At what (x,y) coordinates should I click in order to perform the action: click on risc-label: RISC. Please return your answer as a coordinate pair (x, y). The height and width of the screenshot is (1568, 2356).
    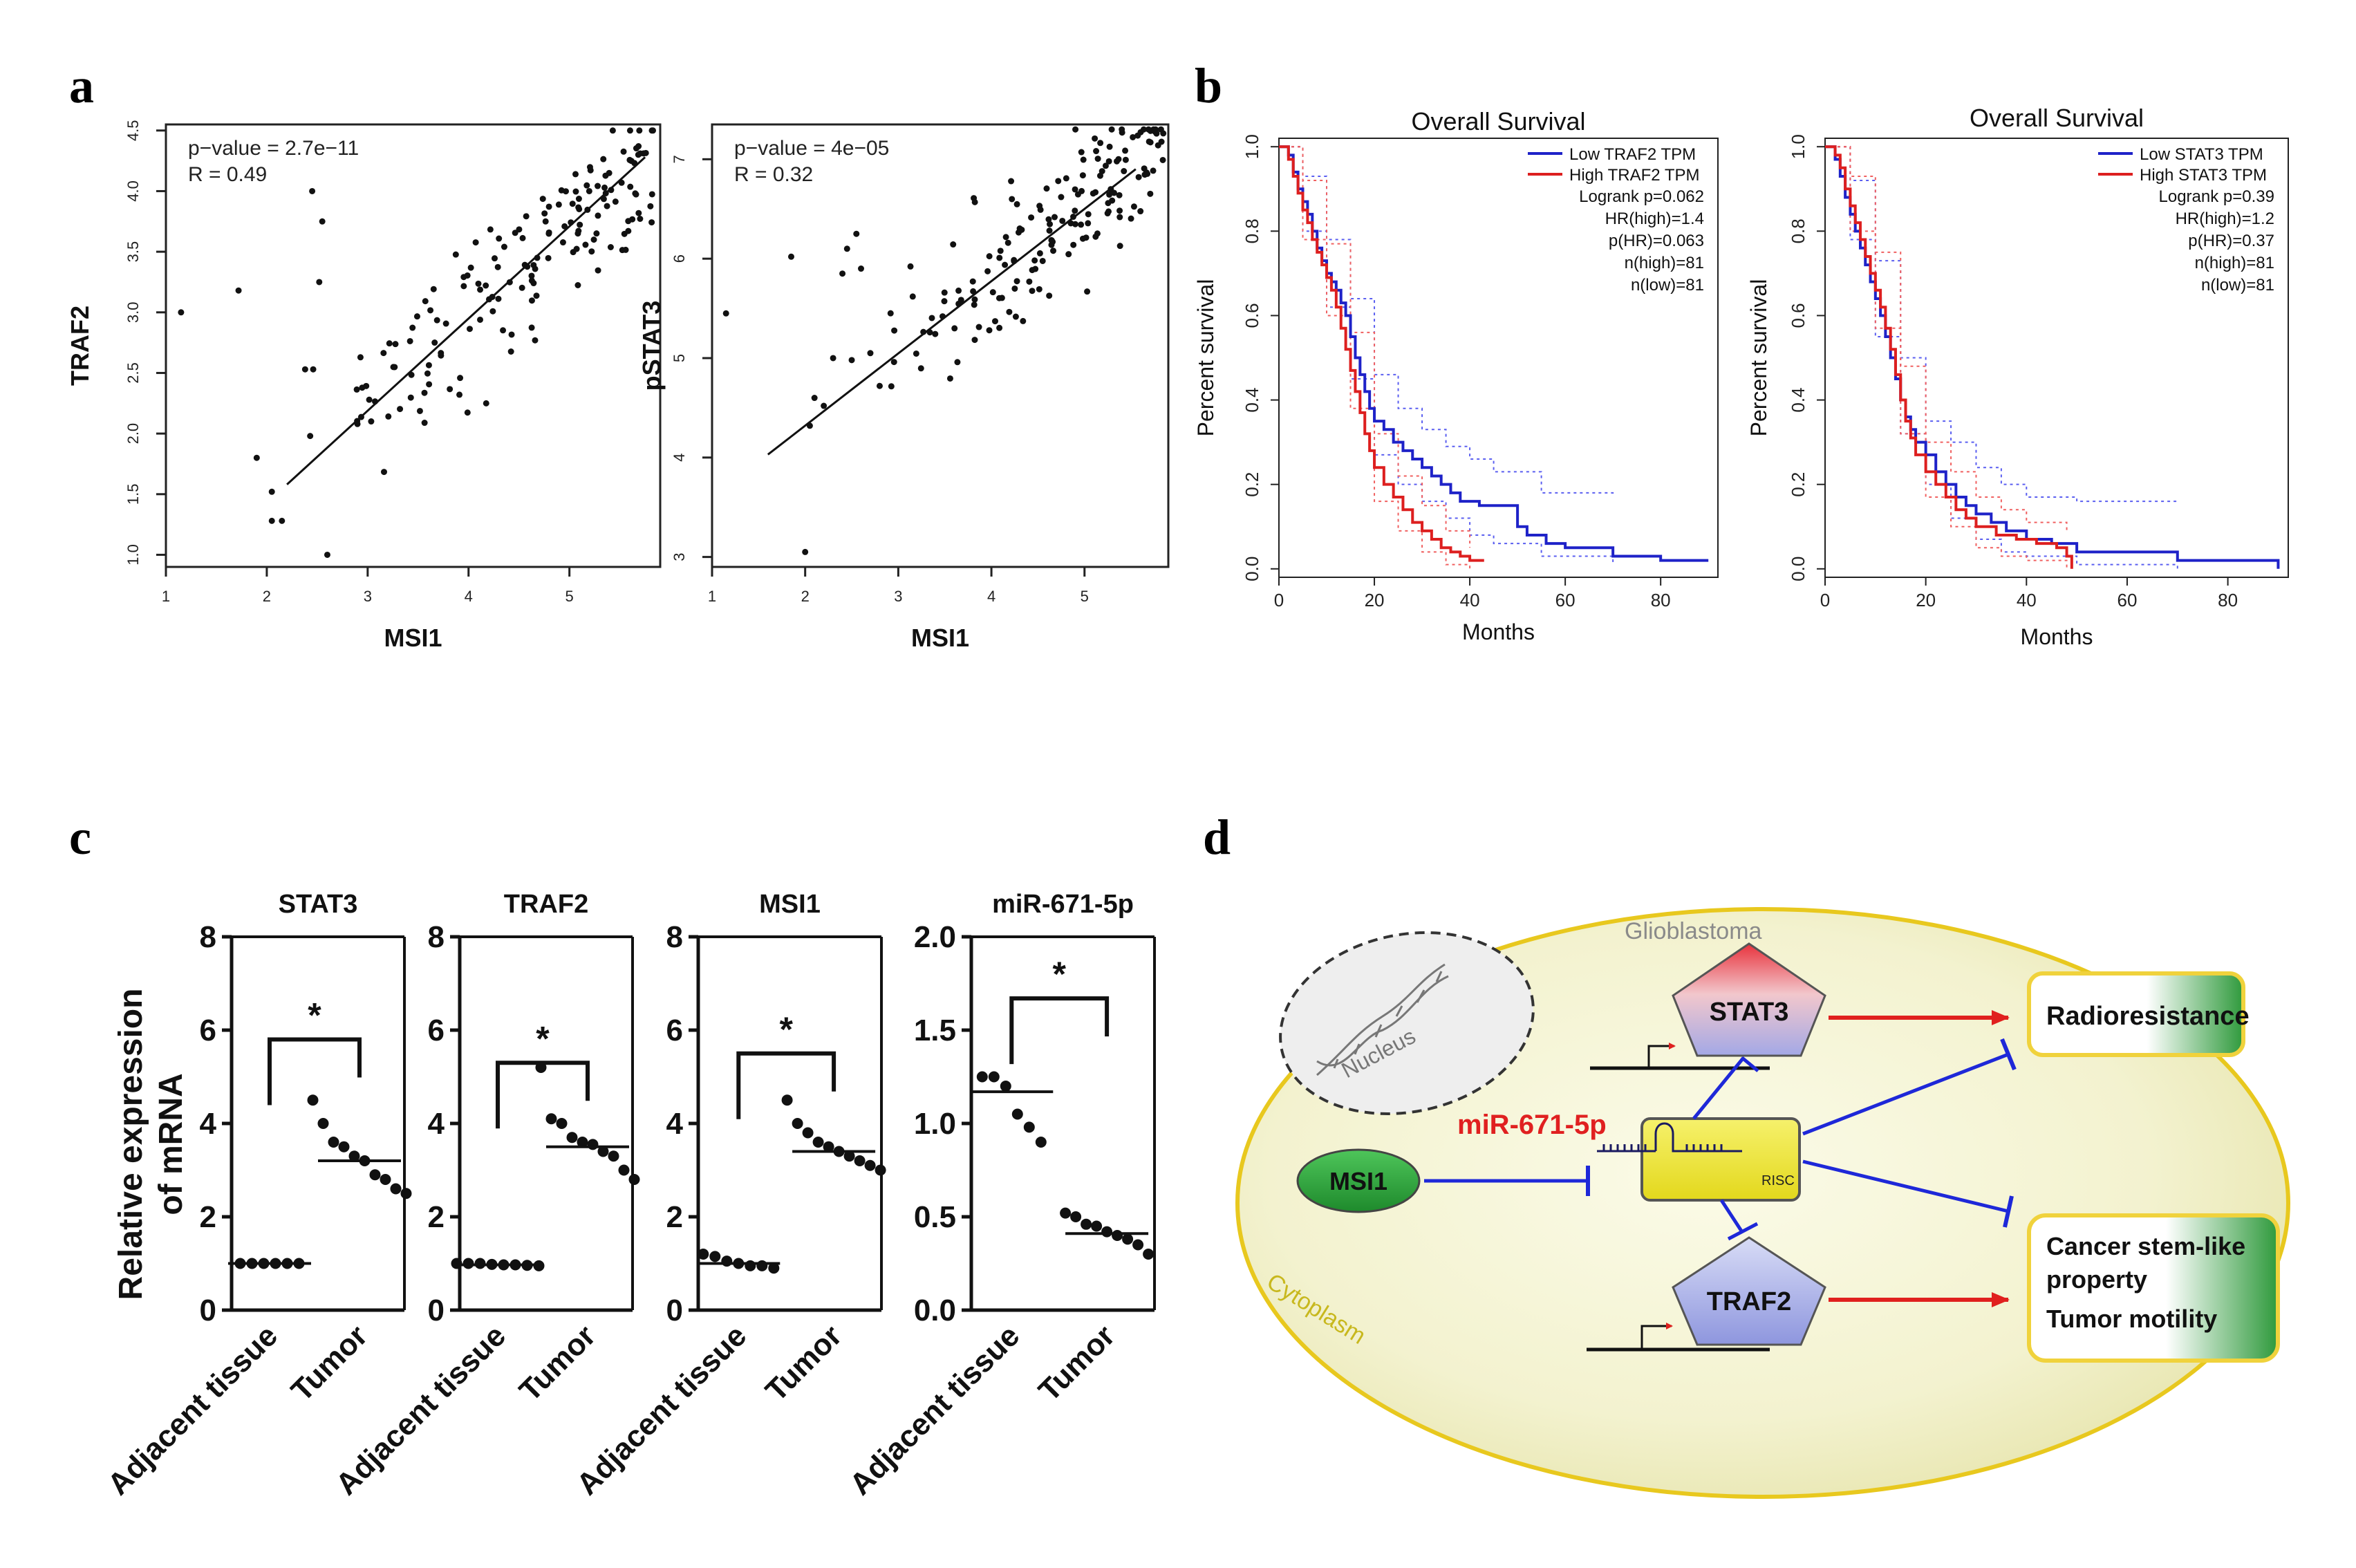
    Looking at the image, I should click on (1778, 1180).